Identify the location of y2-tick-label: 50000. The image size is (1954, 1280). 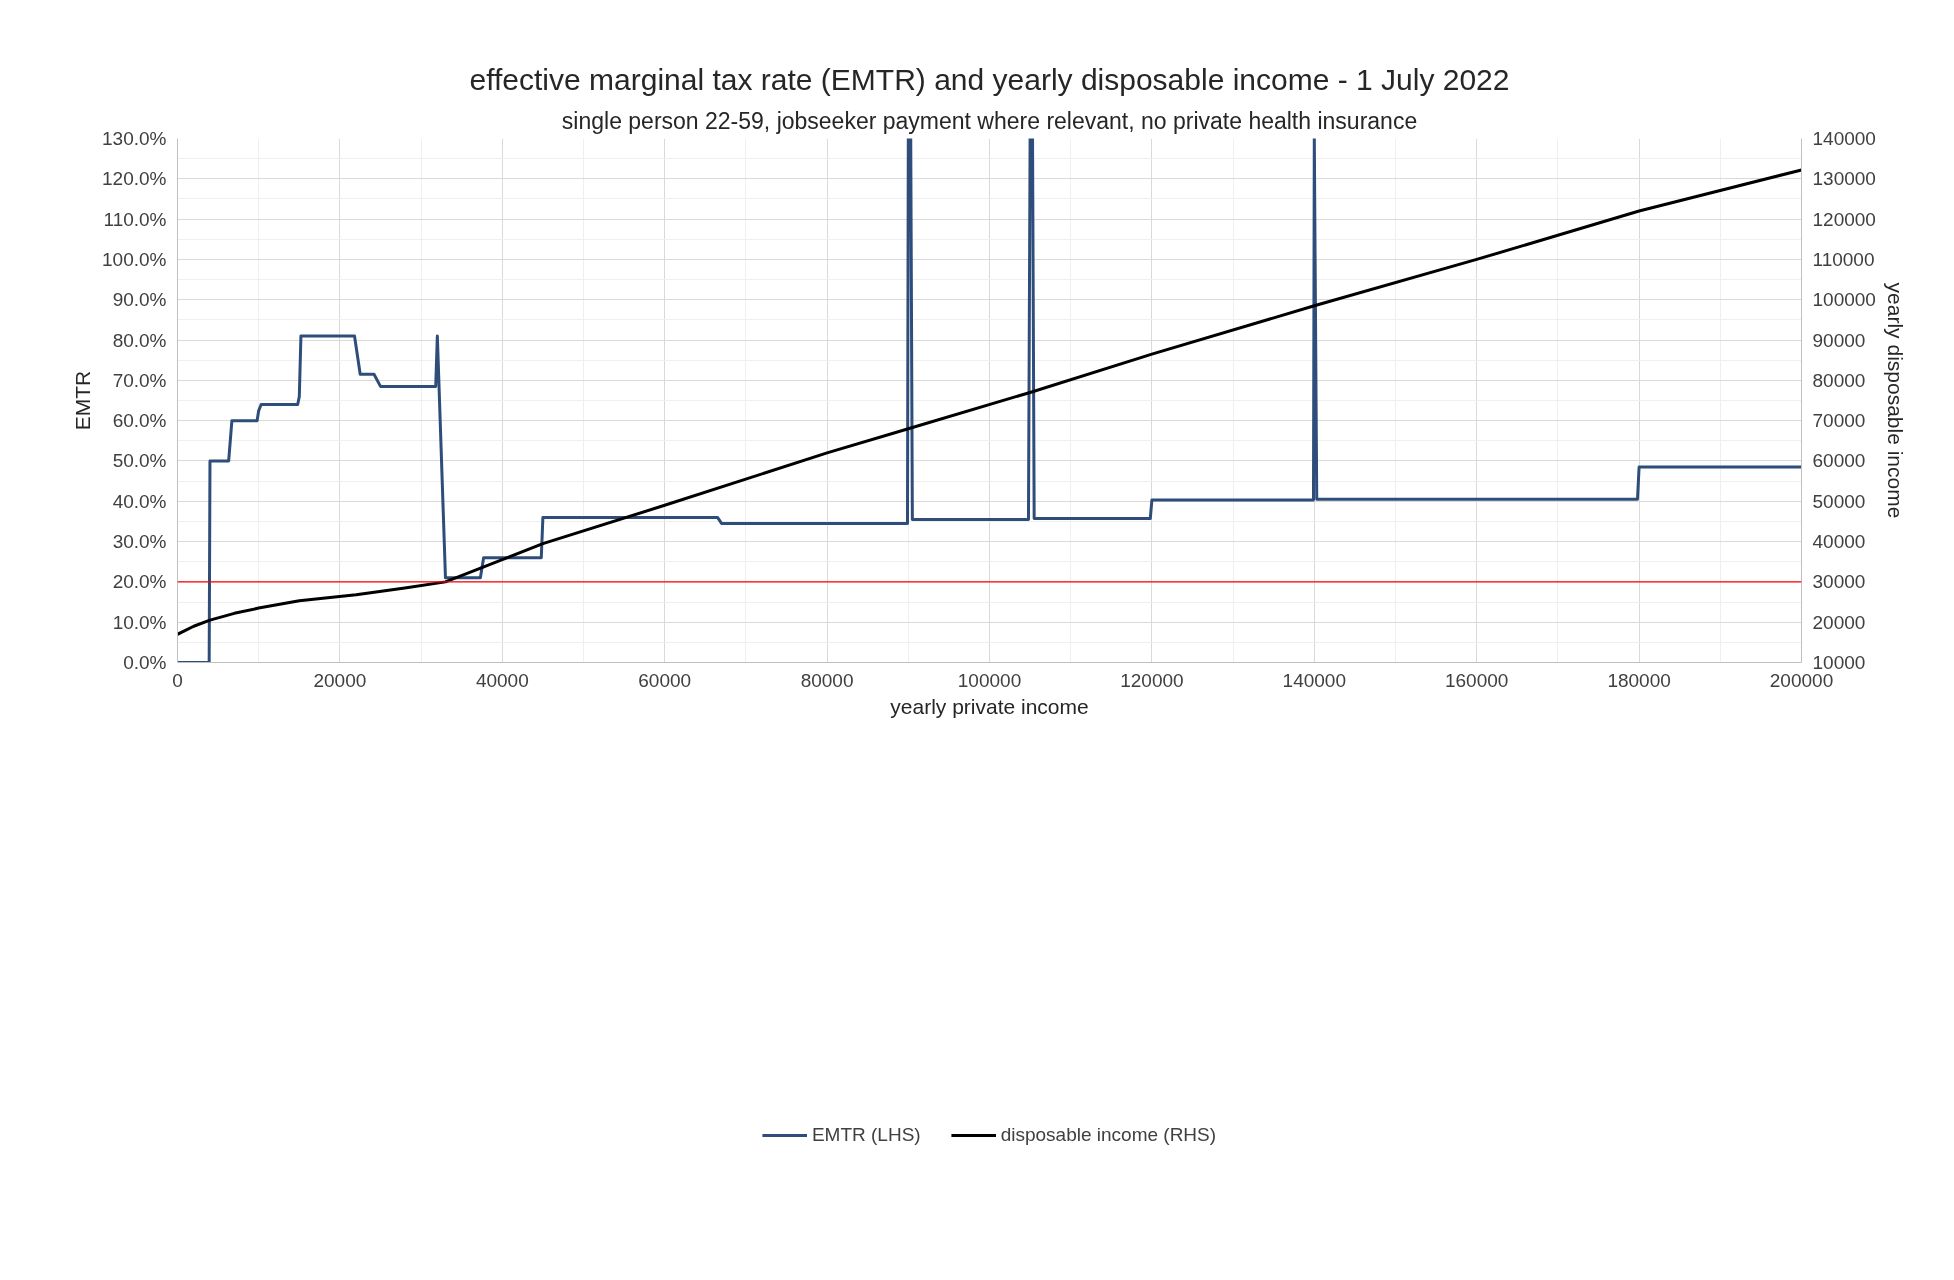
(1839, 501).